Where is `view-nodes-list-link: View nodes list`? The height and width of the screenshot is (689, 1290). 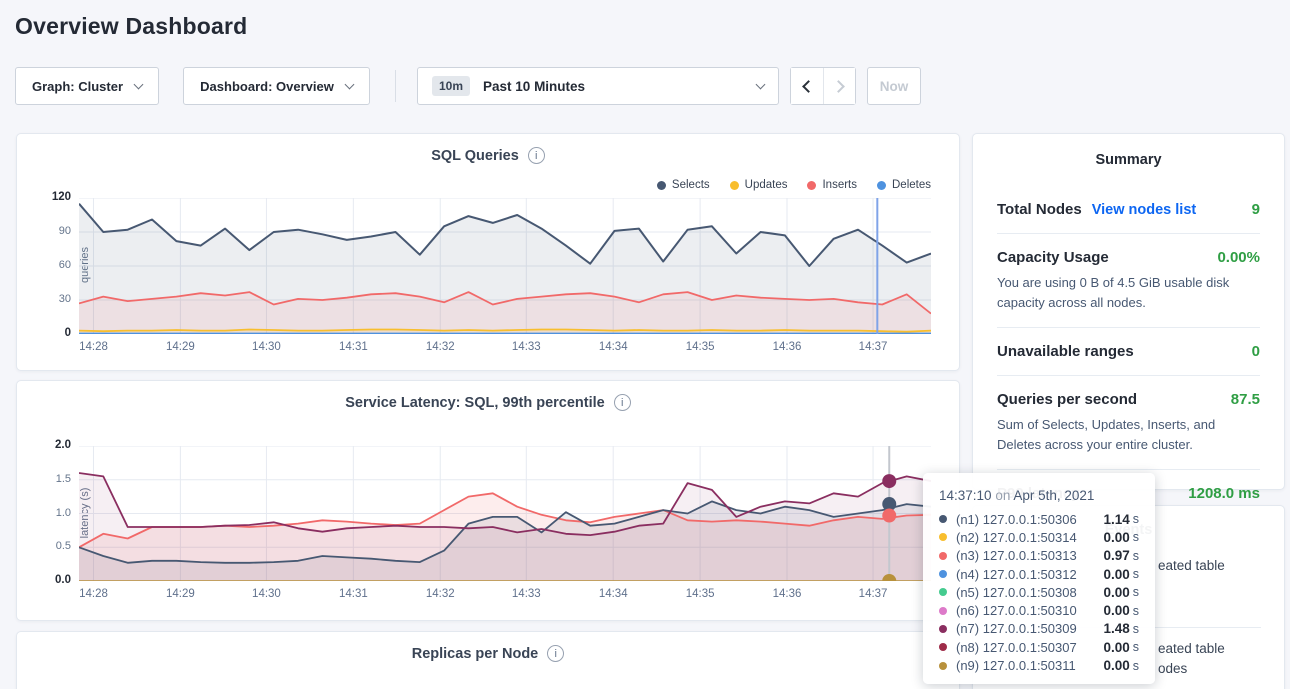
view-nodes-list-link: View nodes list is located at coordinates (1144, 210).